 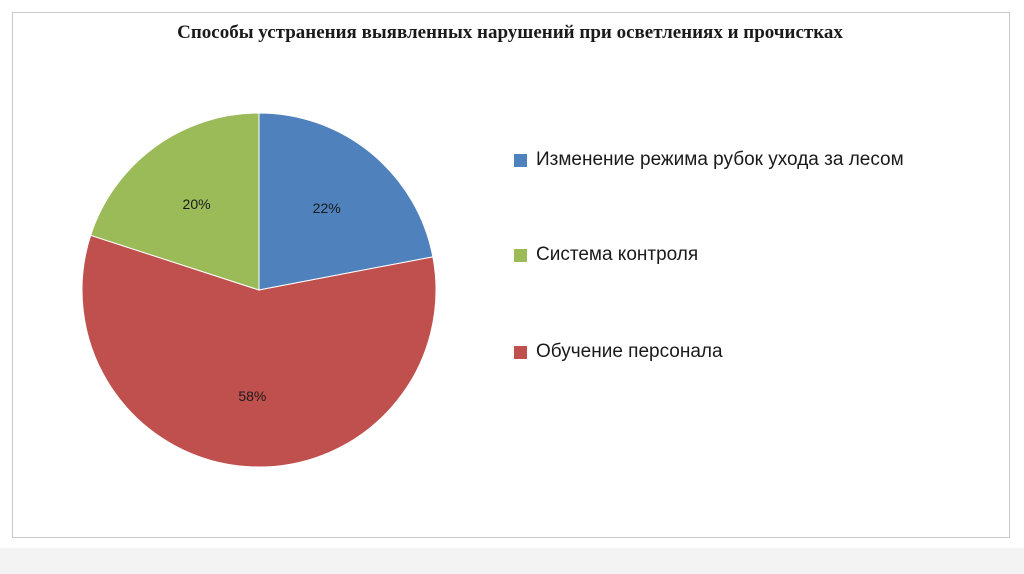 What do you see at coordinates (629, 351) in the screenshot?
I see `legend-label: Обучение персонала` at bounding box center [629, 351].